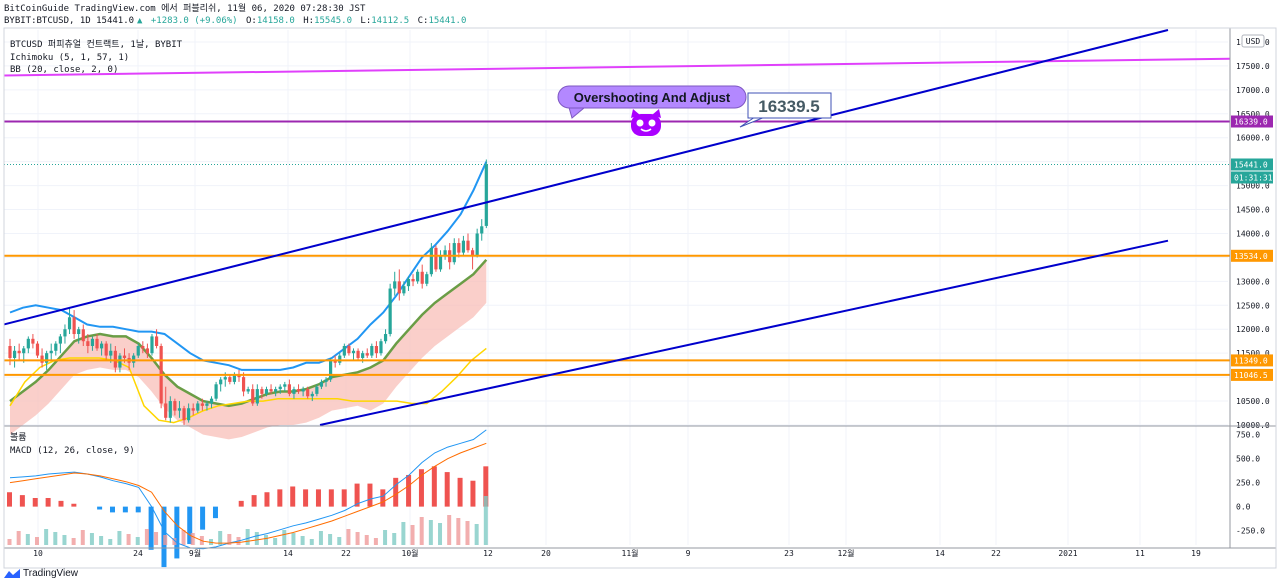 Image resolution: width=1280 pixels, height=588 pixels. I want to click on callout-bubble: Overshooting And Adjust, so click(652, 102).